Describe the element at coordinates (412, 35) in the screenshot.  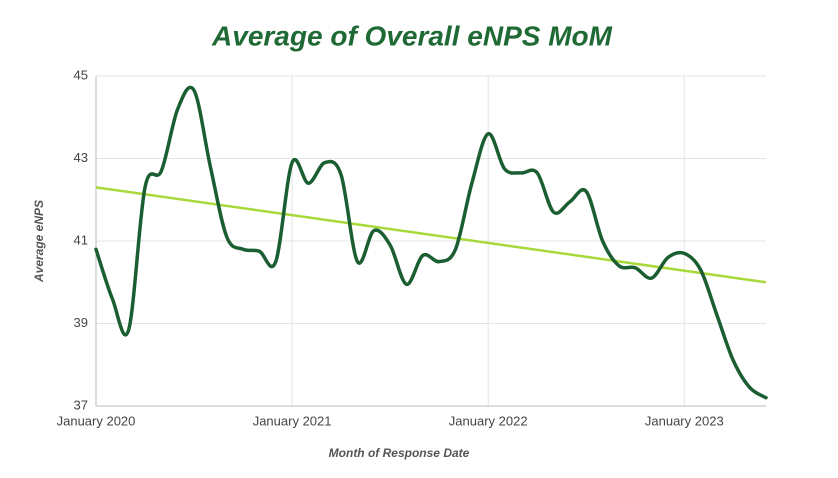
I see `chart-title: Average of Overall eNPS MoM` at that location.